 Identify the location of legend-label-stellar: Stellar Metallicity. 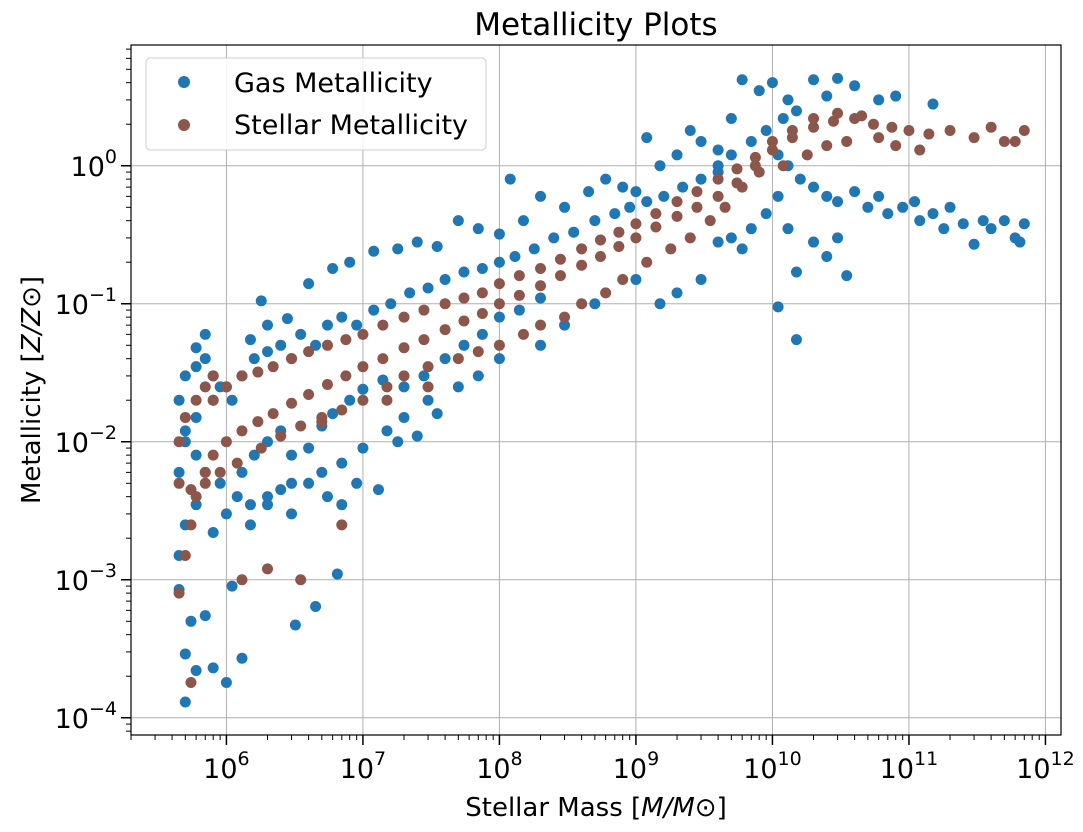
(351, 125).